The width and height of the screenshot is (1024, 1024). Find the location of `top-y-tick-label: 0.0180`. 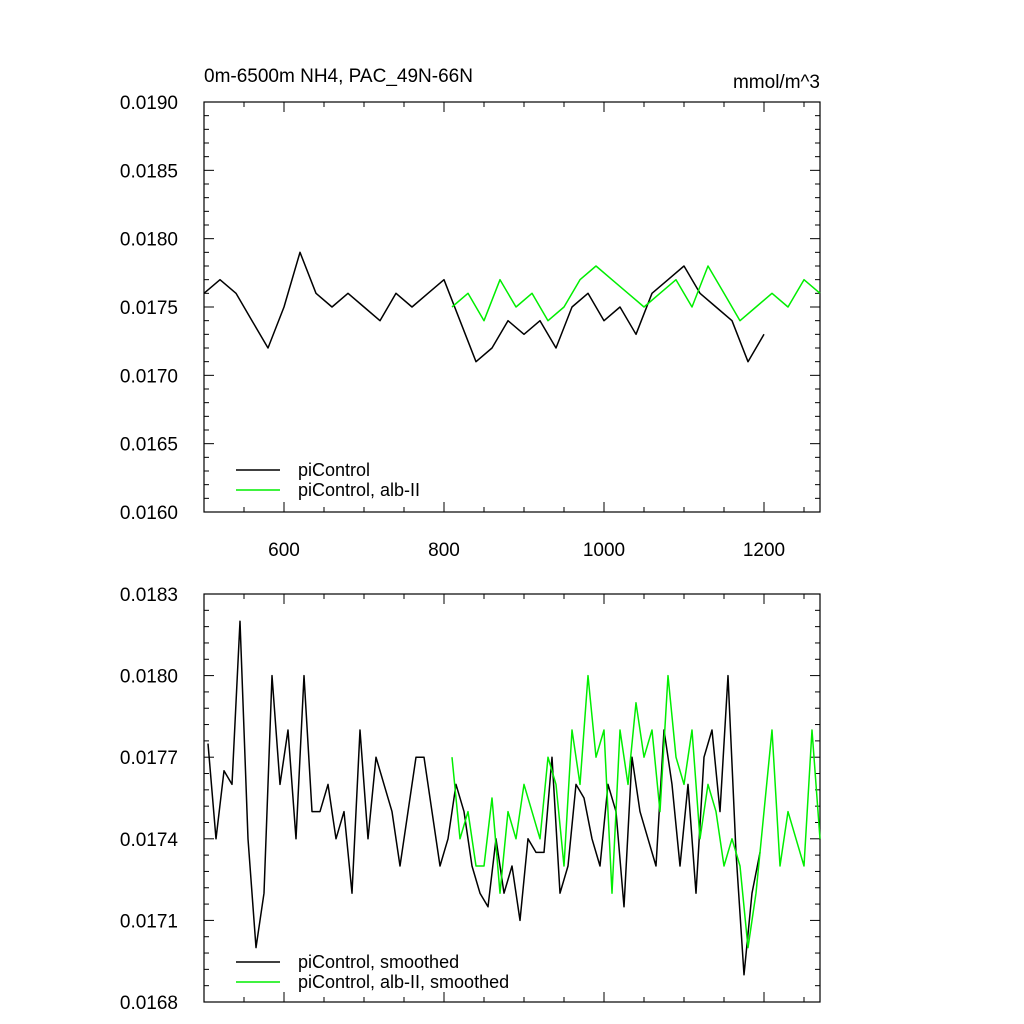

top-y-tick-label: 0.0180 is located at coordinates (149, 240).